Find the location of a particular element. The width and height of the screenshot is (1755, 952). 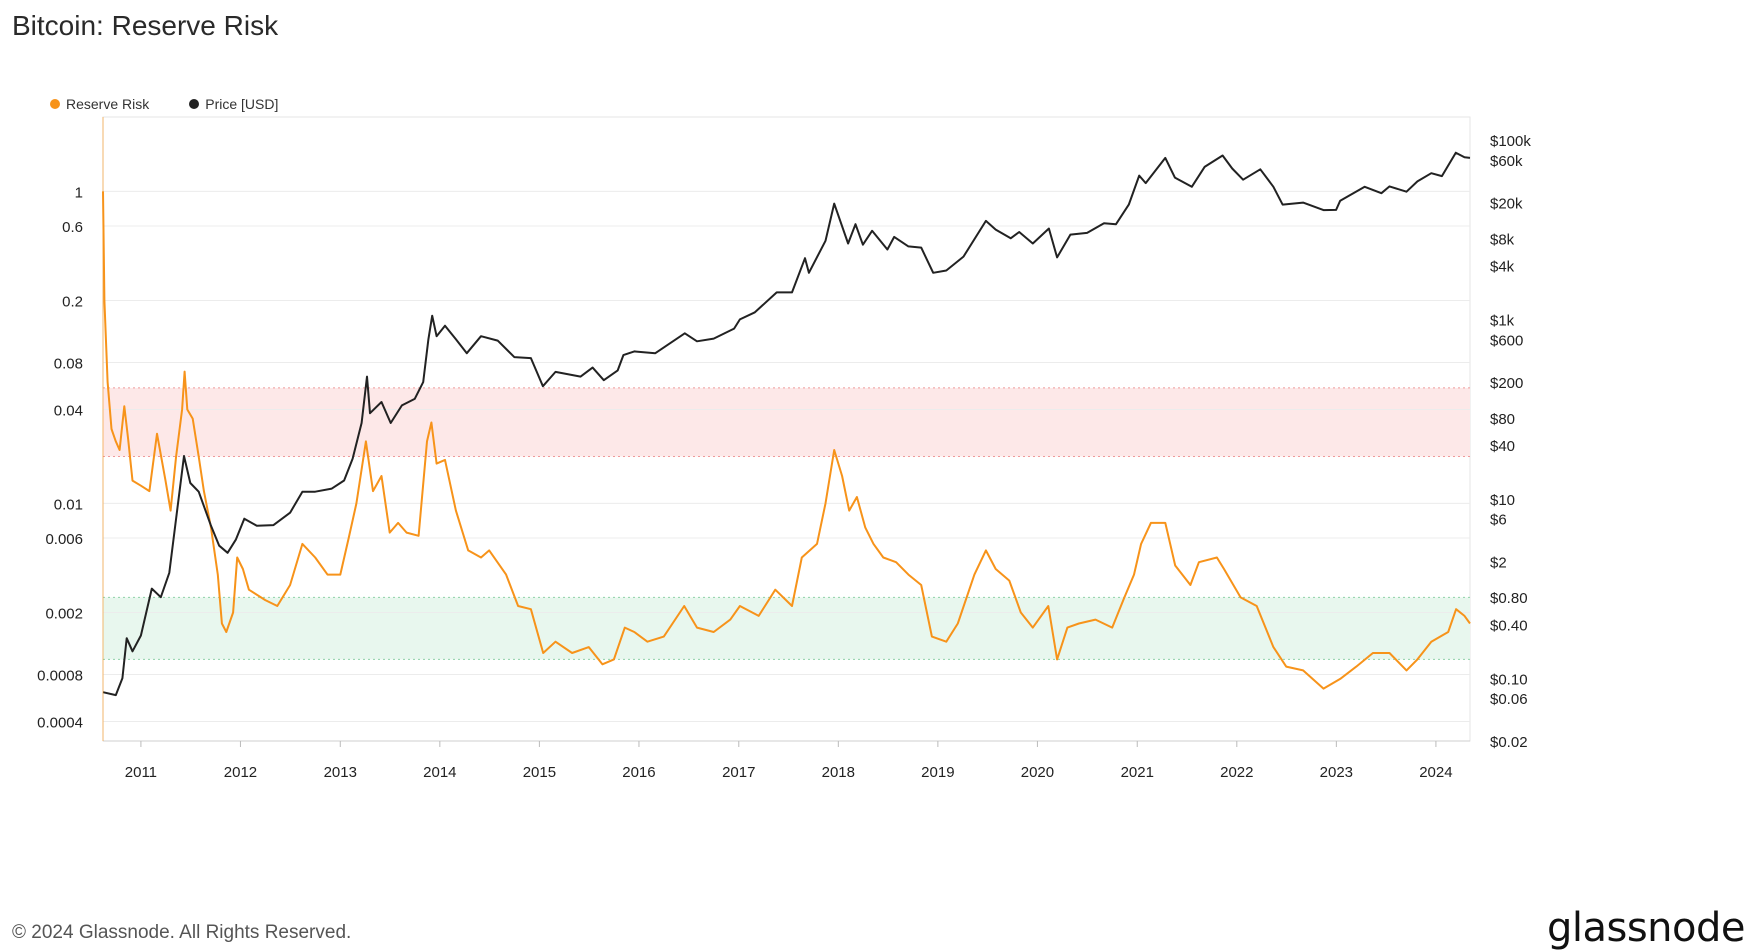

left-tick-label: 0.2 is located at coordinates (72, 301).